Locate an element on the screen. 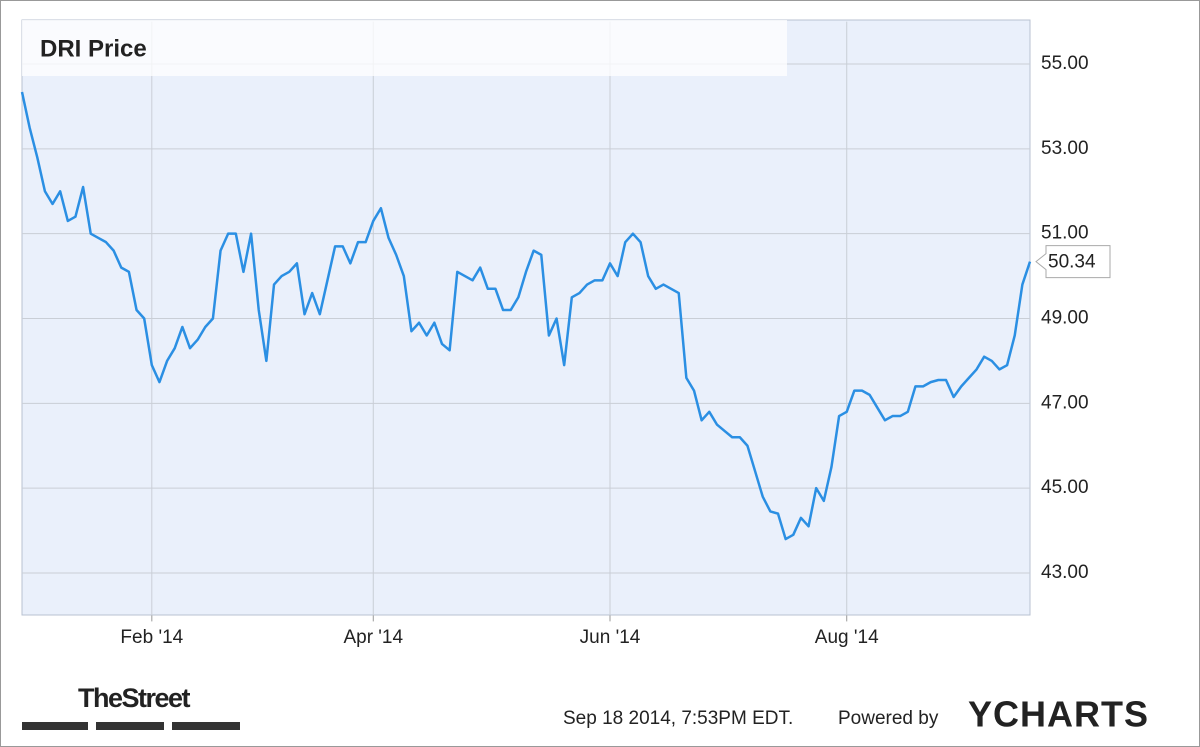 This screenshot has height=747, width=1200. y-tick-label: 49.00 is located at coordinates (1065, 318).